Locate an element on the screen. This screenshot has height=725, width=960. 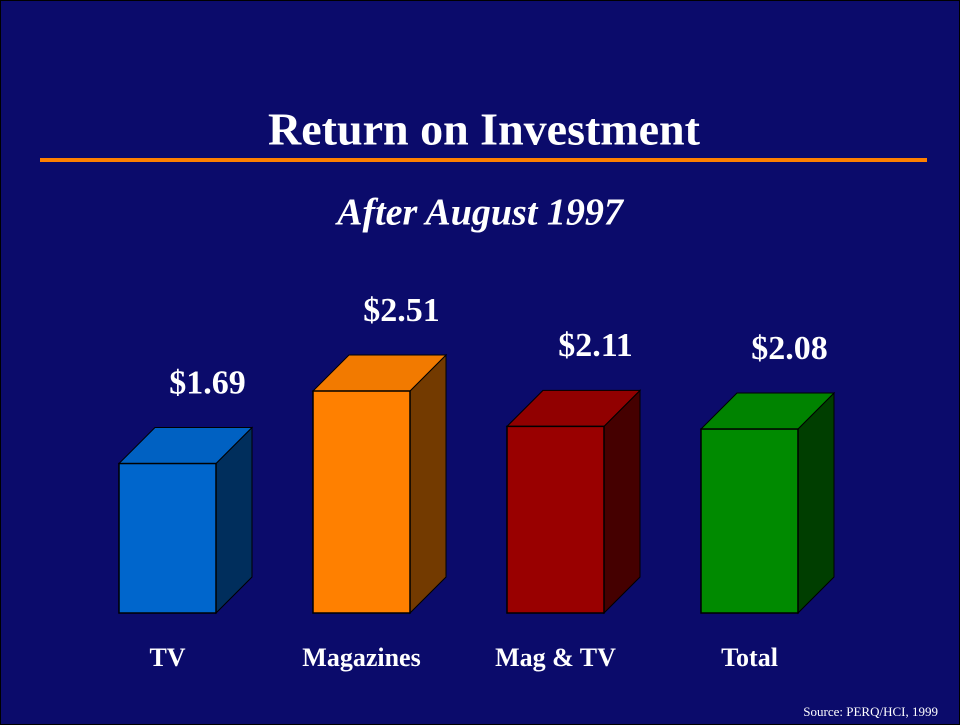
value-label: $2.11 is located at coordinates (595, 345).